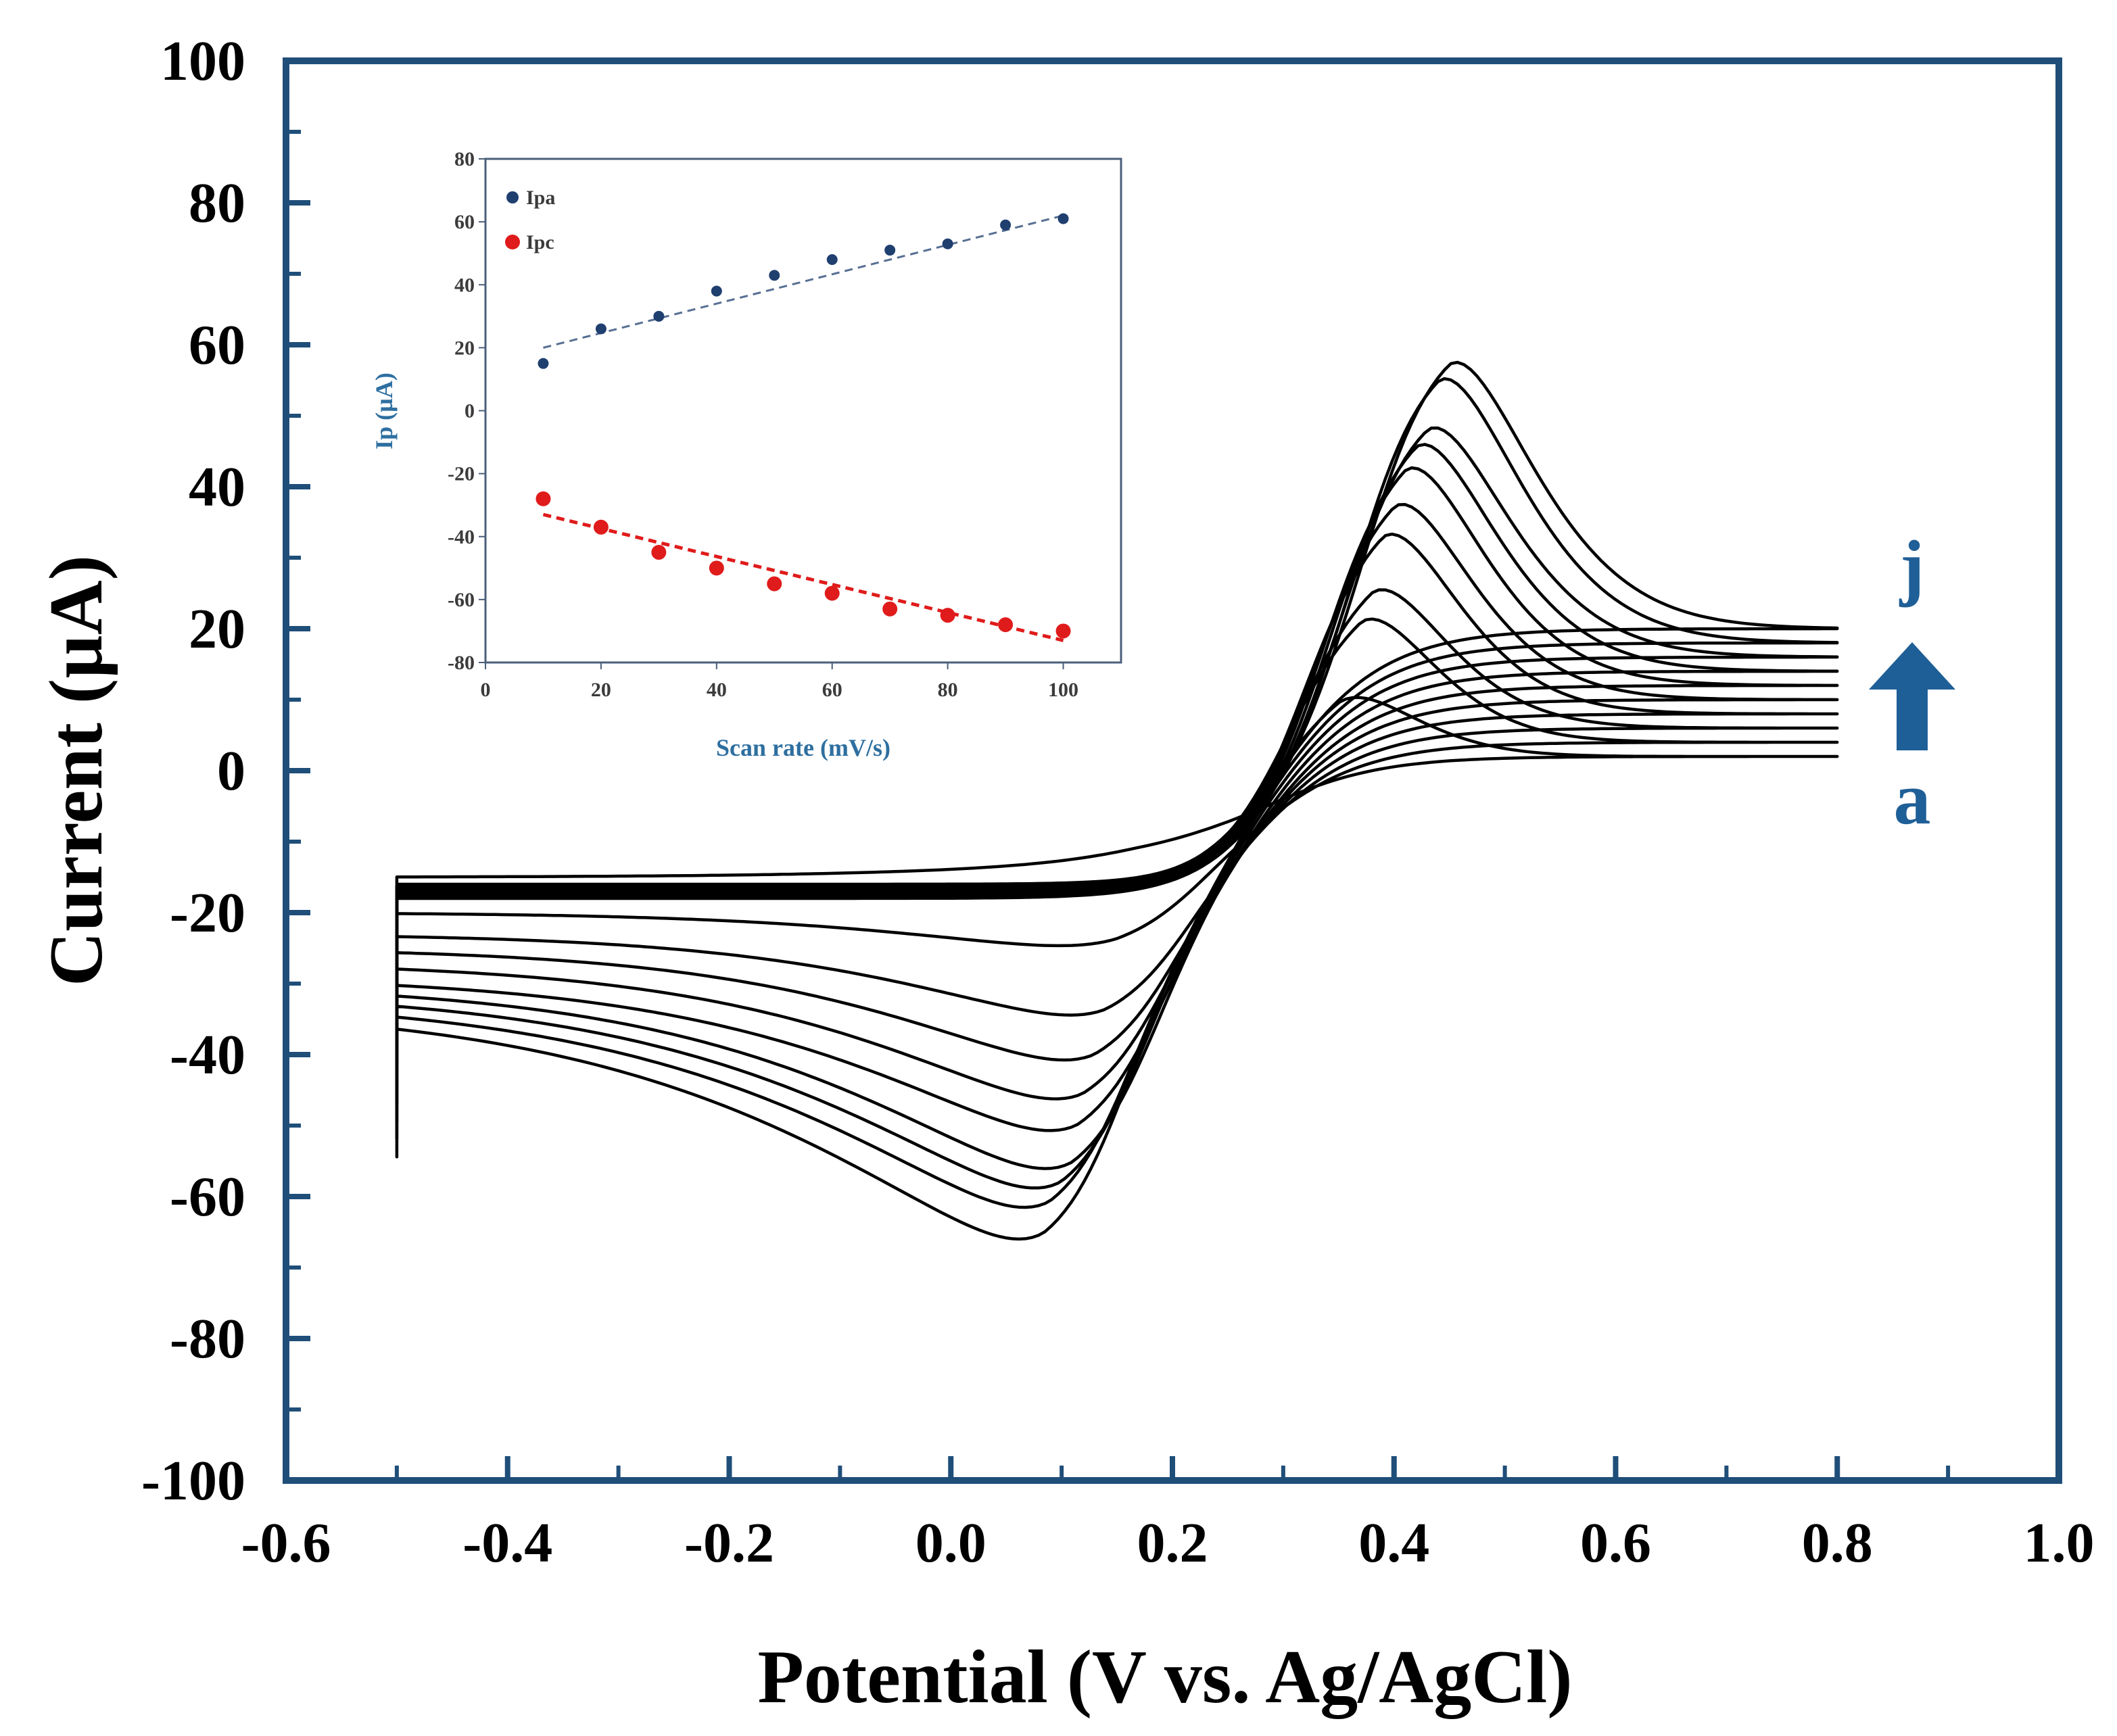 The height and width of the screenshot is (1736, 2117). Describe the element at coordinates (464, 348) in the screenshot. I see `inset-y-tick-label: 20` at that location.